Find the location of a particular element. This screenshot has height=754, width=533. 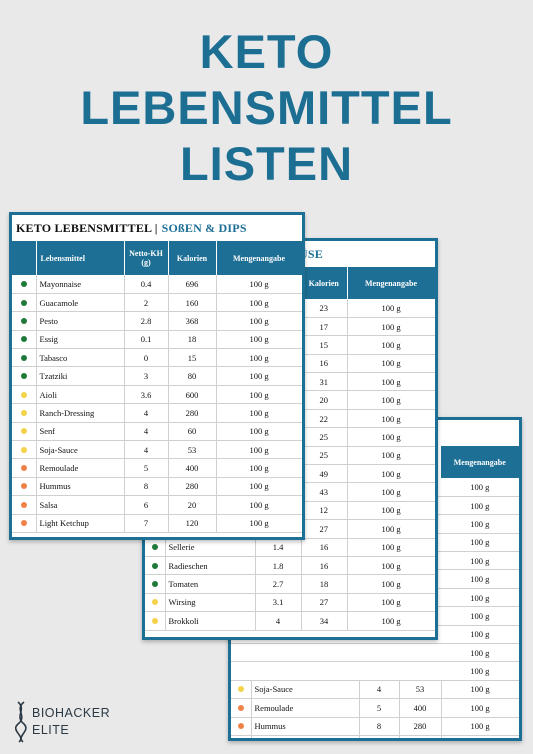

calories: 696 is located at coordinates (192, 284).